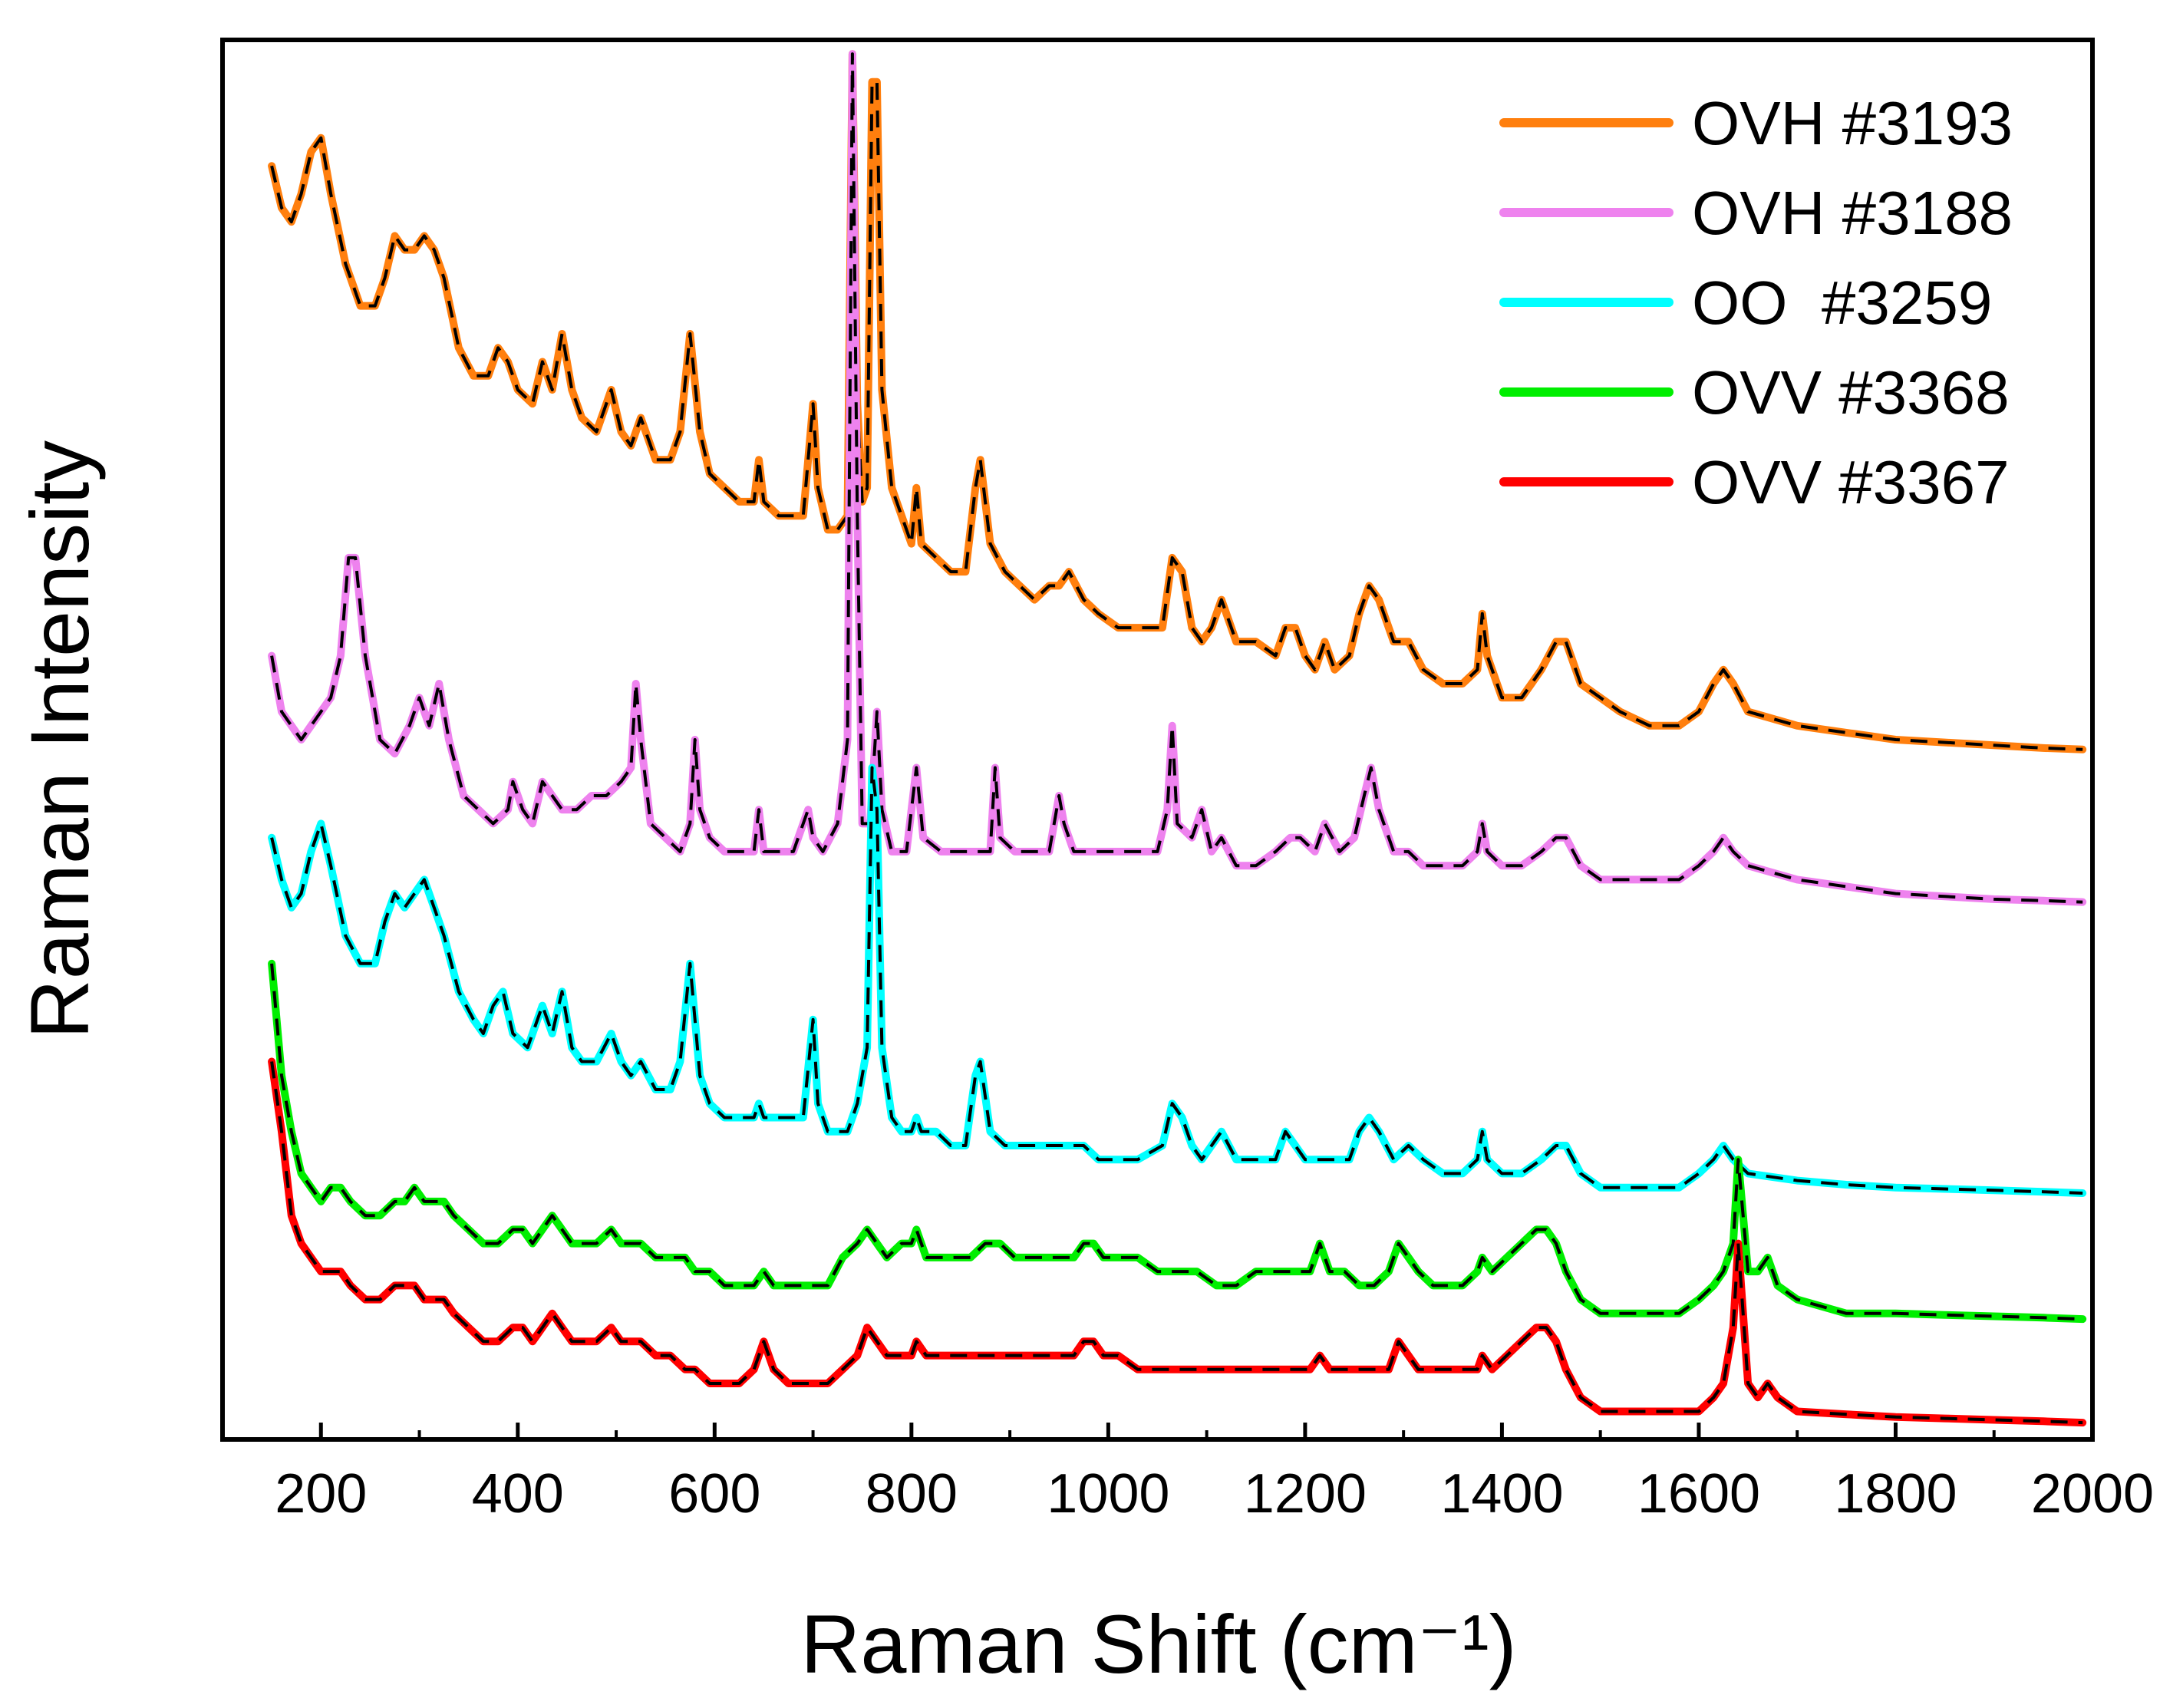  I want to click on legend-label-ovh-3193: OVH #3193, so click(1853, 123).